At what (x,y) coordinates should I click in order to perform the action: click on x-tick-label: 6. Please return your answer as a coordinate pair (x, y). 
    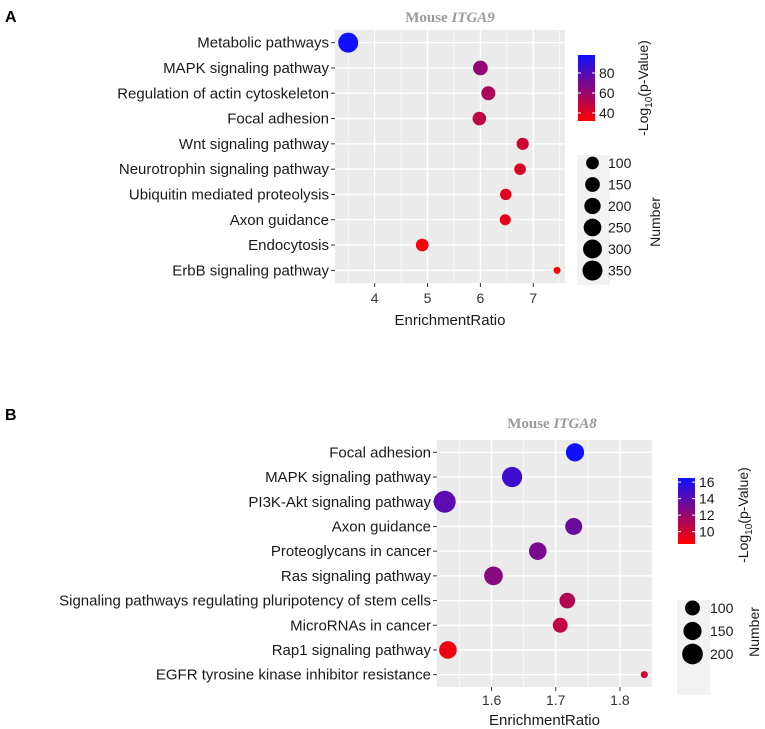
    Looking at the image, I should click on (481, 298).